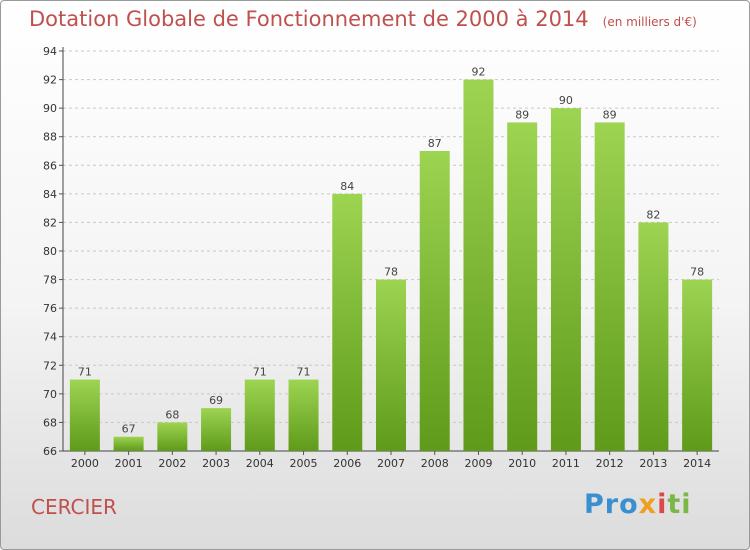 Image resolution: width=750 pixels, height=550 pixels. What do you see at coordinates (435, 143) in the screenshot?
I see `data-label: 87` at bounding box center [435, 143].